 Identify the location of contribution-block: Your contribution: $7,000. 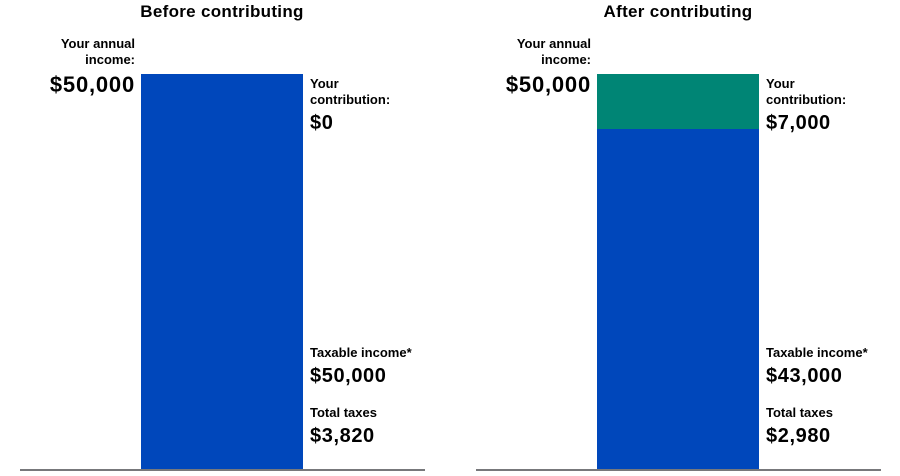
(833, 105).